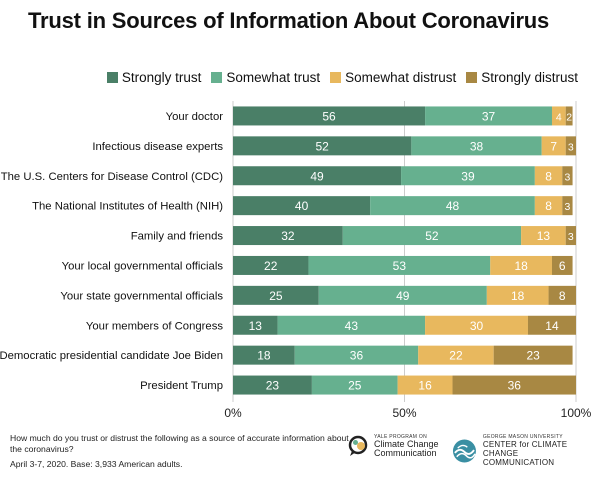 The height and width of the screenshot is (477, 600). I want to click on legend-label-somewhat-distrust: Somewhat distrust, so click(401, 77).